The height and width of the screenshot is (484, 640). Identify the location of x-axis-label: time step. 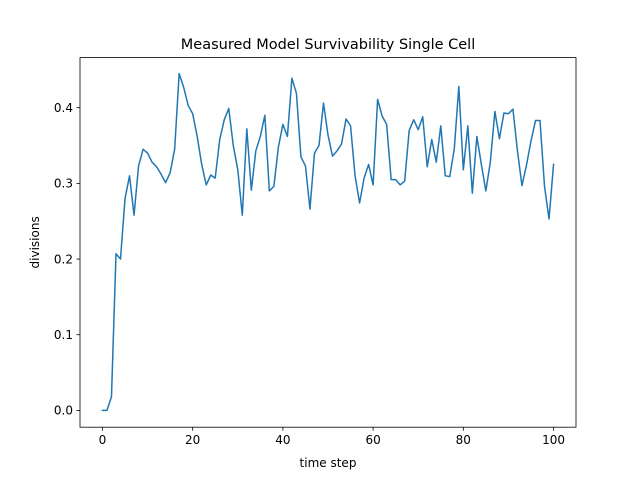
(328, 463).